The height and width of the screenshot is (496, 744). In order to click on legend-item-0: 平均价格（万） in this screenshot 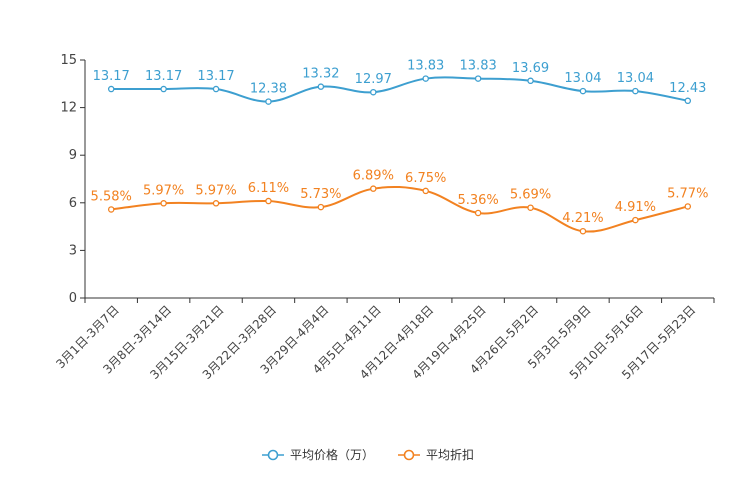, I will do `click(318, 454)`.